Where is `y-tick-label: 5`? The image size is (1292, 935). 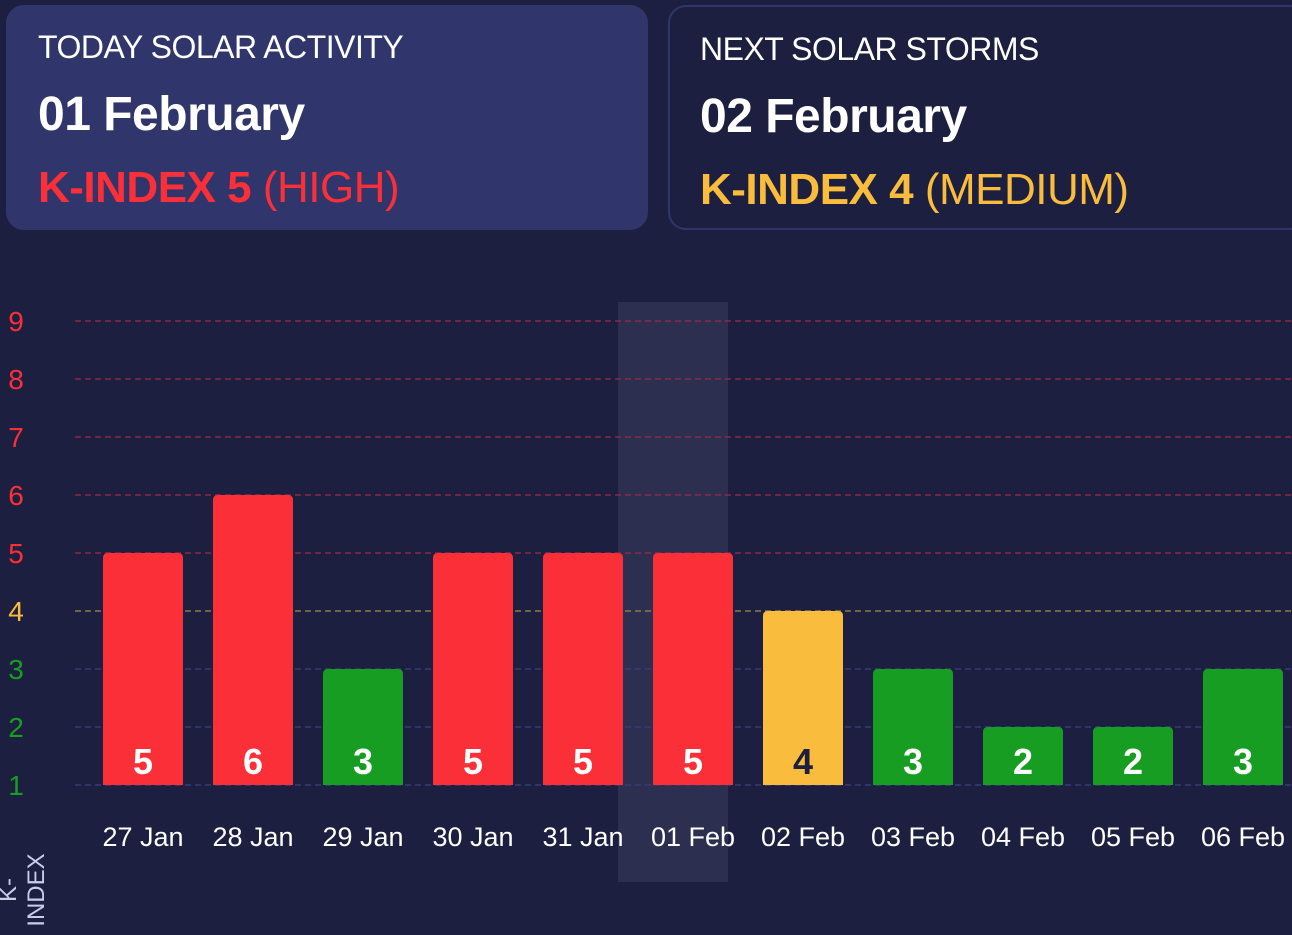 y-tick-label: 5 is located at coordinates (16, 553).